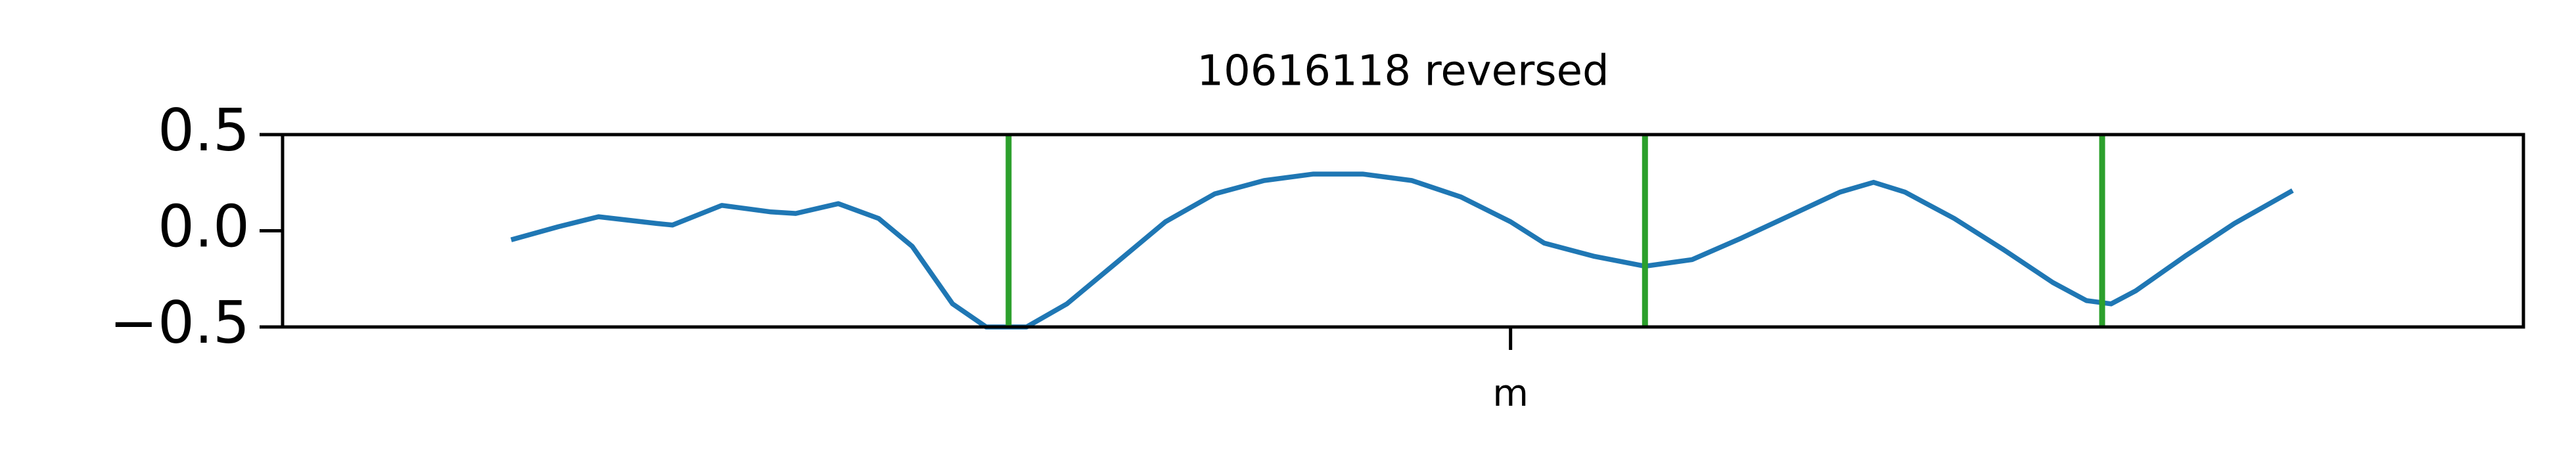 The width and height of the screenshot is (2576, 476). What do you see at coordinates (1403, 71) in the screenshot?
I see `chart-title: 10616118 reversed` at bounding box center [1403, 71].